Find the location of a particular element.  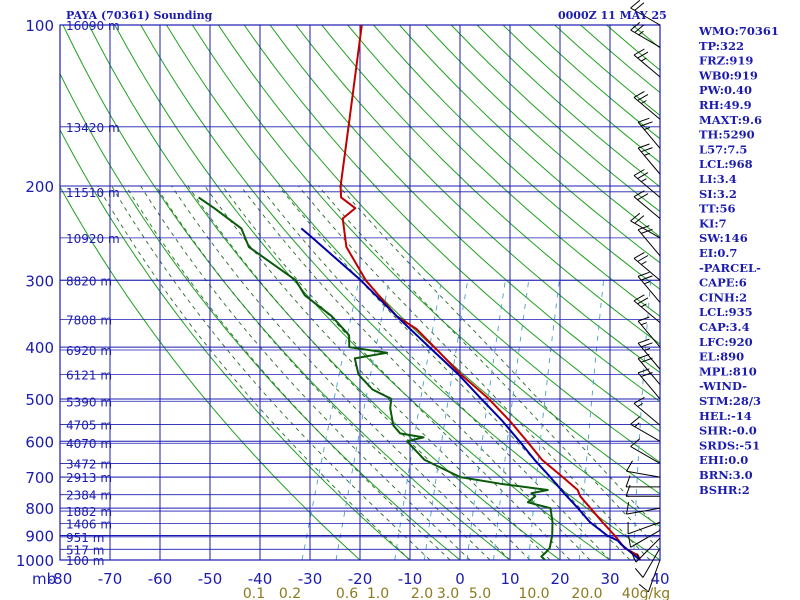

pressure-tick-label: 800 is located at coordinates (39, 509).